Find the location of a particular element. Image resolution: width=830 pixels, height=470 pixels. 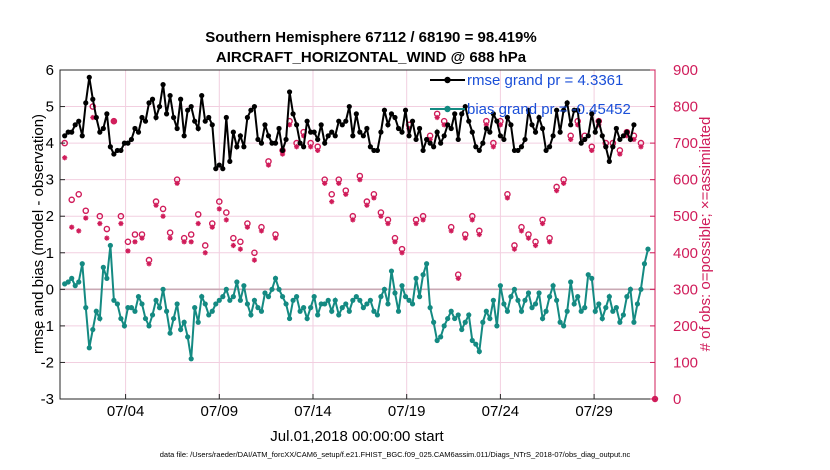

x-tick-label: 07/09 is located at coordinates (220, 411).